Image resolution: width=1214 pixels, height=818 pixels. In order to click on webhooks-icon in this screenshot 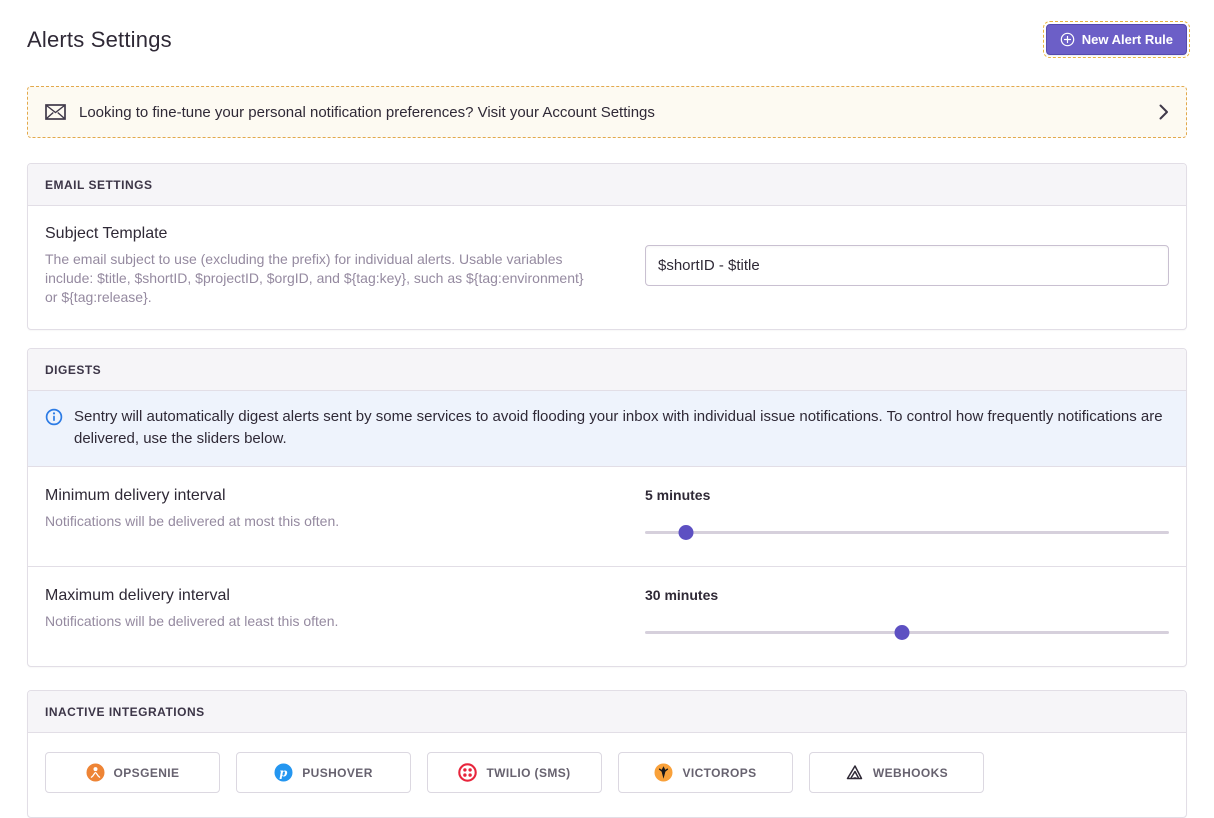, I will do `click(854, 772)`.